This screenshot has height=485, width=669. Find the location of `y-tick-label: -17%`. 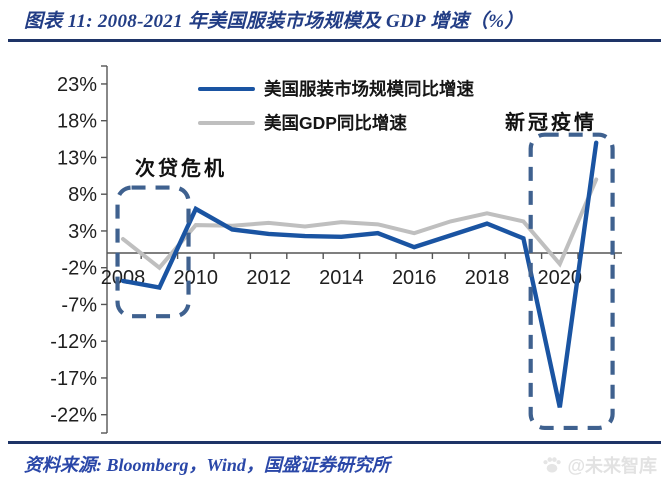

y-tick-label: -17% is located at coordinates (73, 379).